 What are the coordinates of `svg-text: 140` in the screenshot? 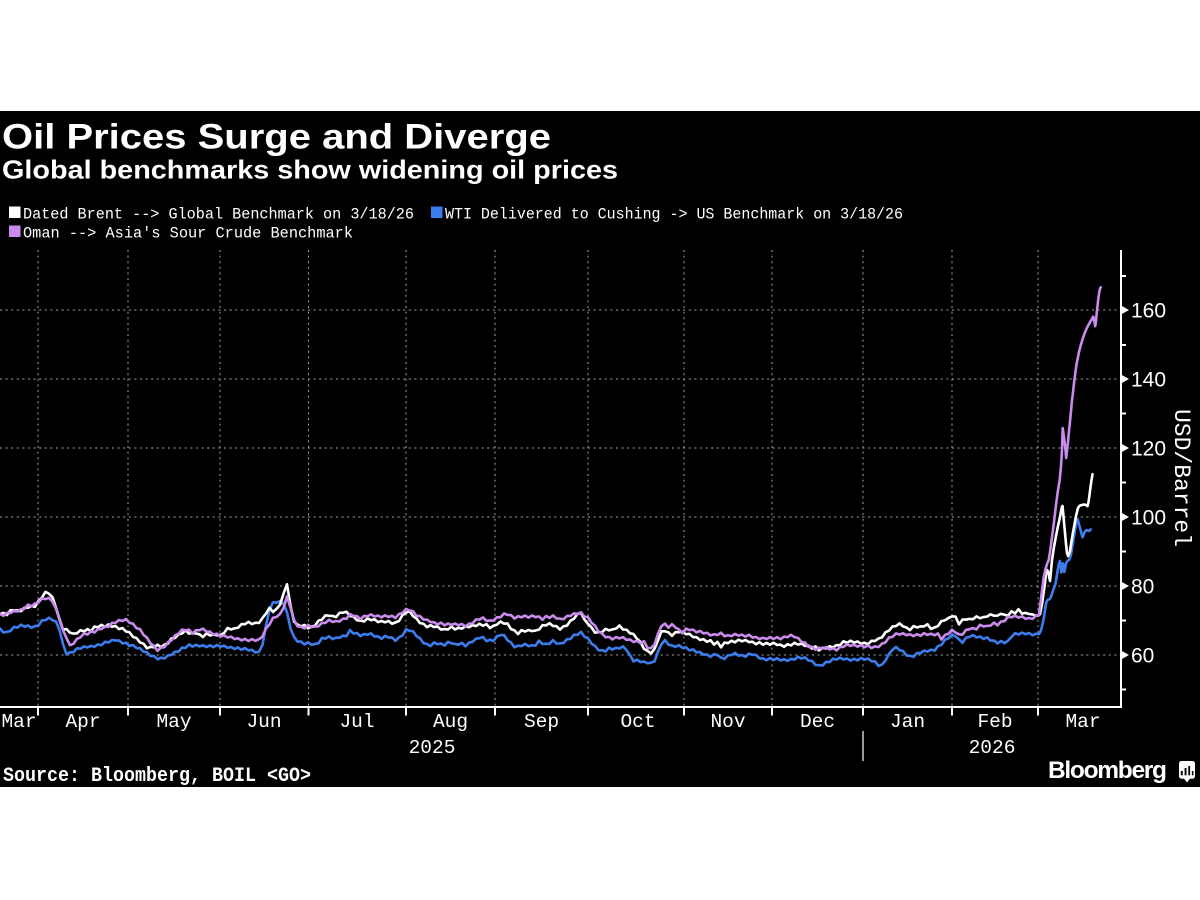 It's located at (1148, 380).